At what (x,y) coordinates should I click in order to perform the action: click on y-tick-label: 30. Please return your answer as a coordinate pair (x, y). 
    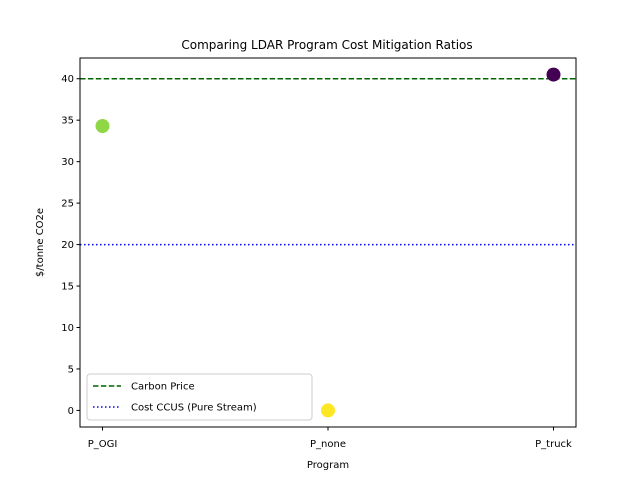
    Looking at the image, I should click on (67, 162).